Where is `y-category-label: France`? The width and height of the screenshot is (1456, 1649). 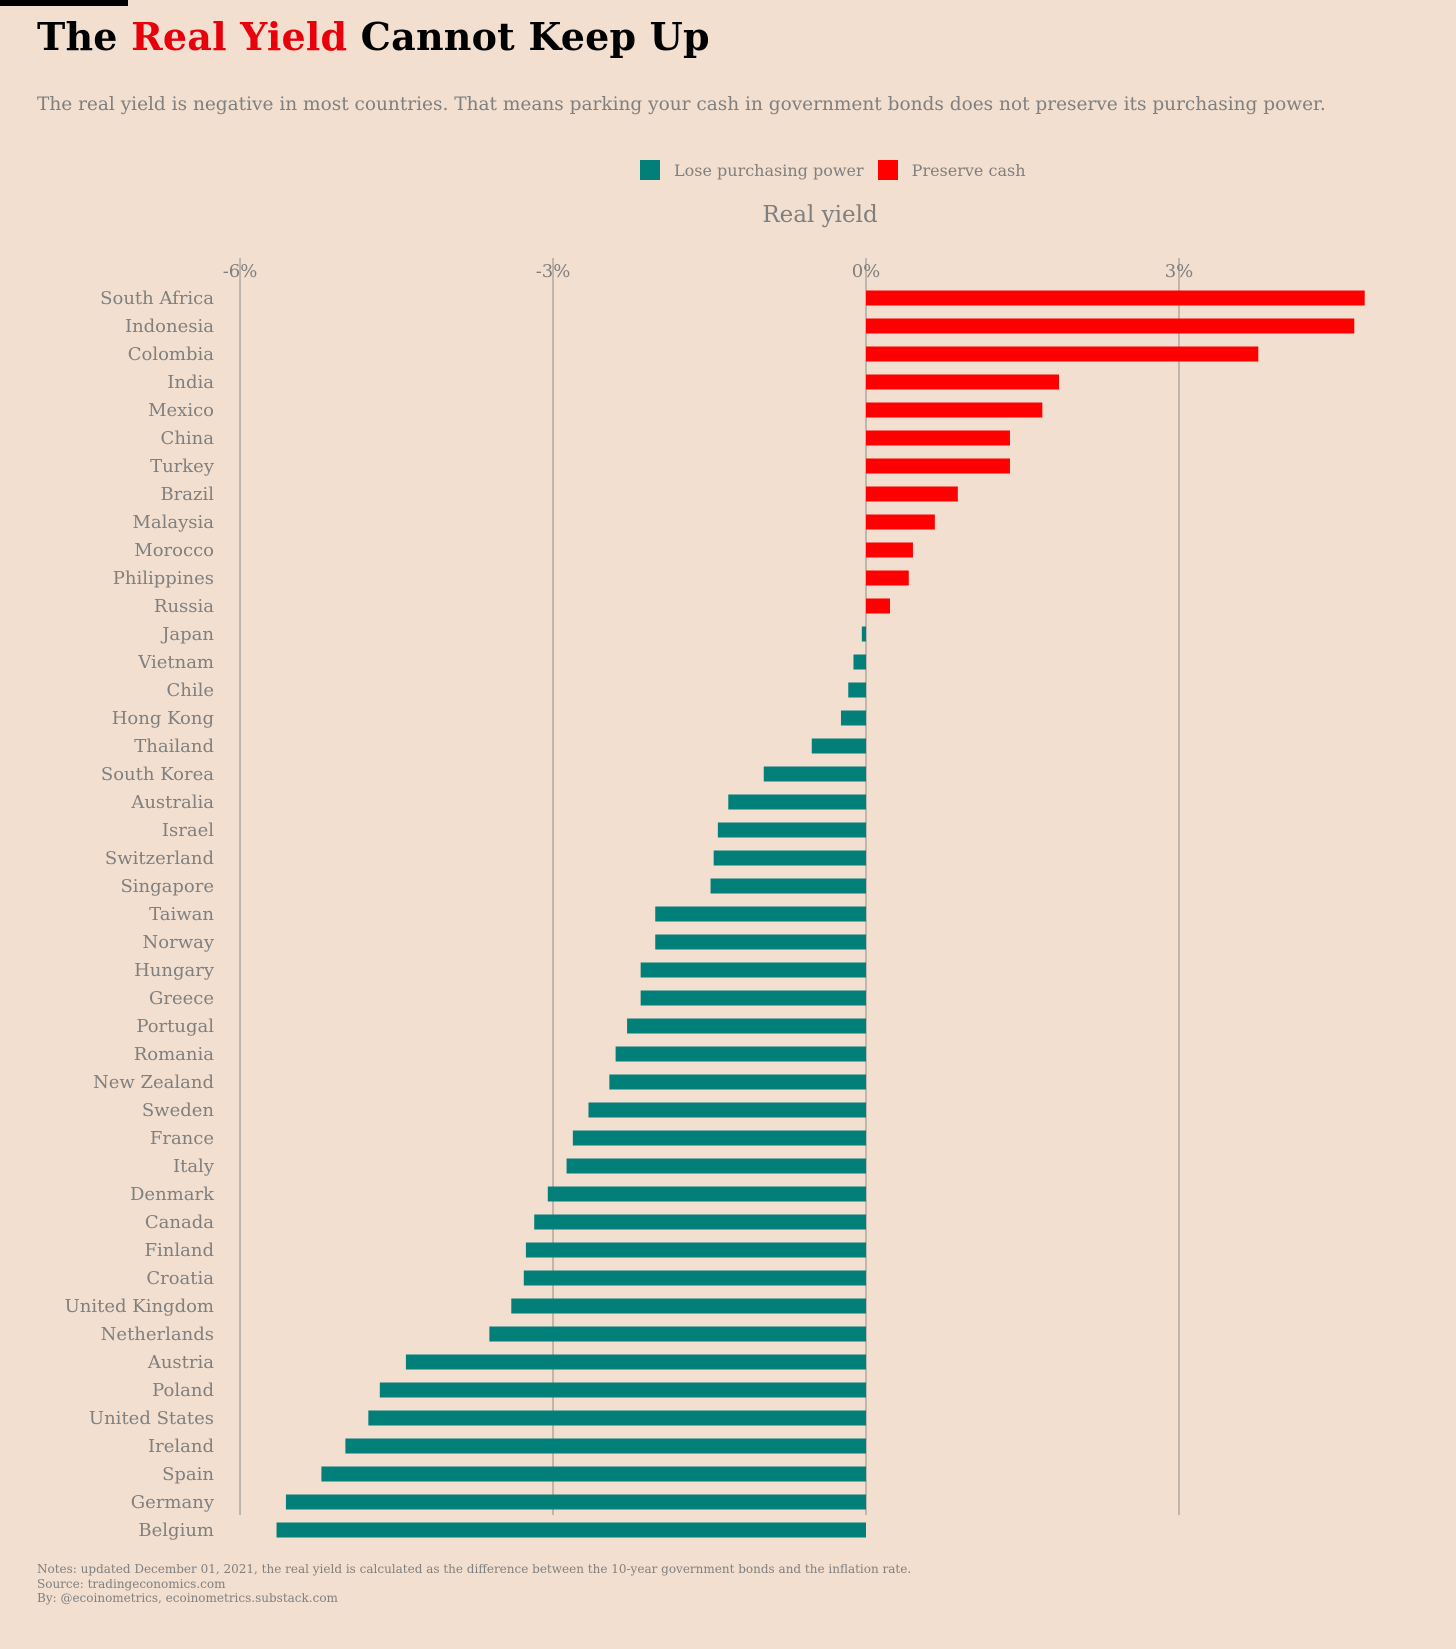
y-category-label: France is located at coordinates (182, 1138).